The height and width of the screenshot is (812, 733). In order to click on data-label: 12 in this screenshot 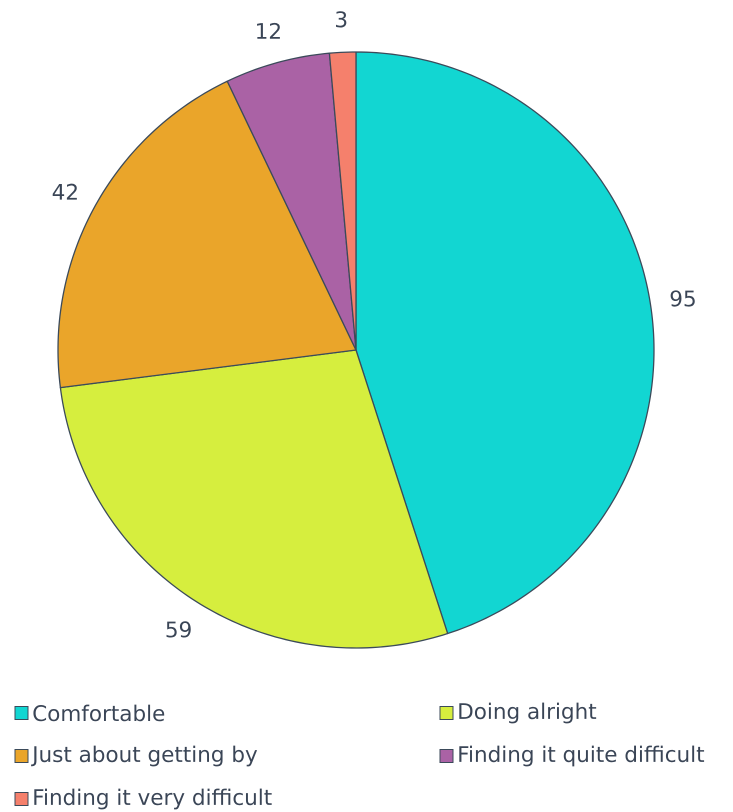, I will do `click(268, 30)`.